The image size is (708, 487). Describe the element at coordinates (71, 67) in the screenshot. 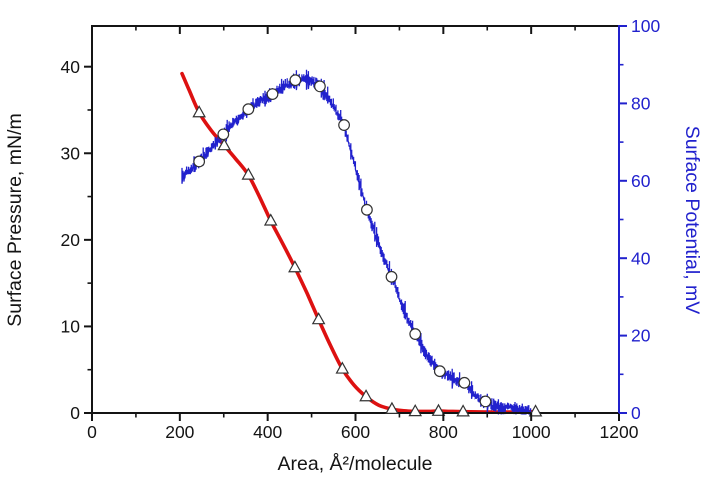

I see `y-left-tick-label: 40` at that location.